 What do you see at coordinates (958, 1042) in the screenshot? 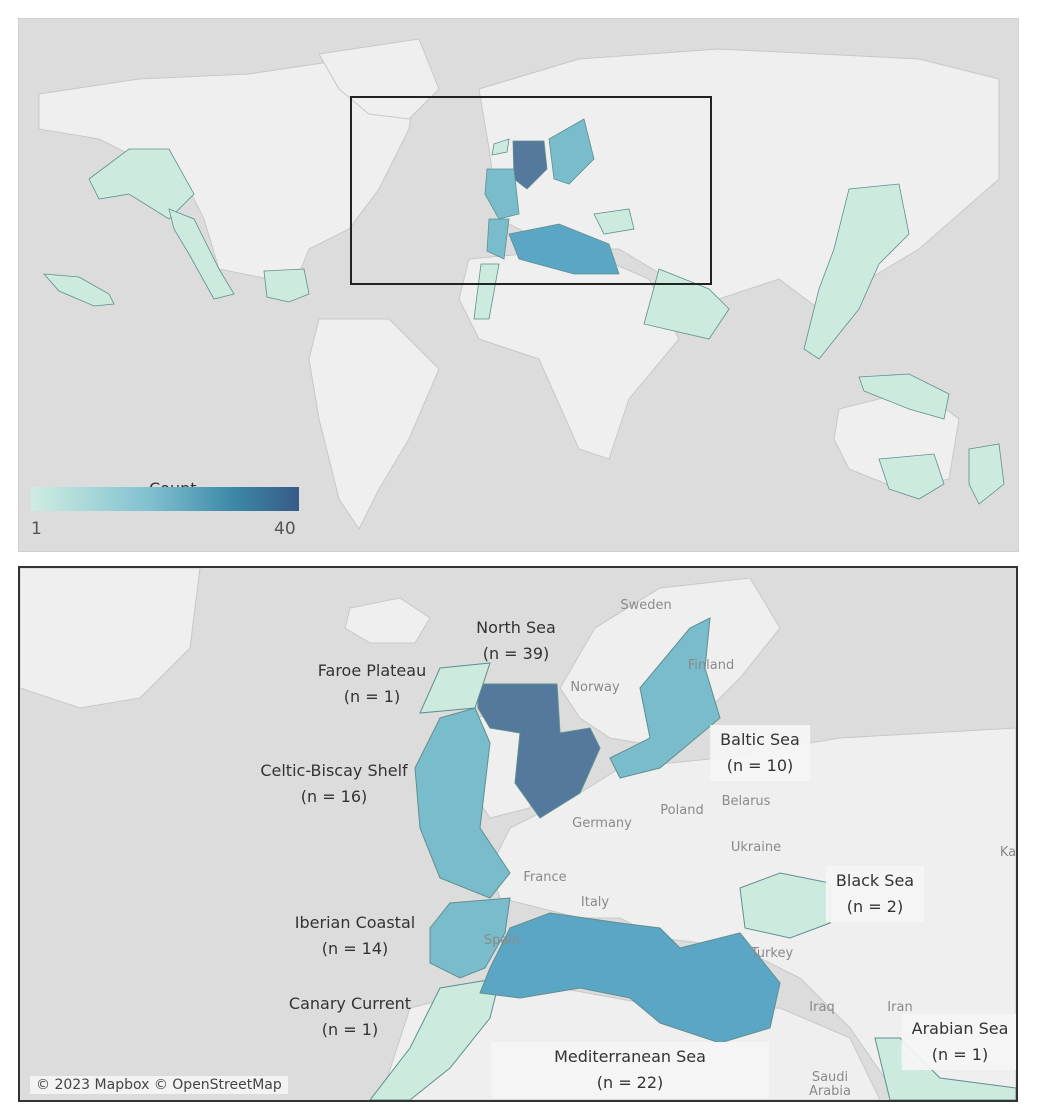
I see `region-label-arabian-sea: Arabian Sea (n = 1)` at bounding box center [958, 1042].